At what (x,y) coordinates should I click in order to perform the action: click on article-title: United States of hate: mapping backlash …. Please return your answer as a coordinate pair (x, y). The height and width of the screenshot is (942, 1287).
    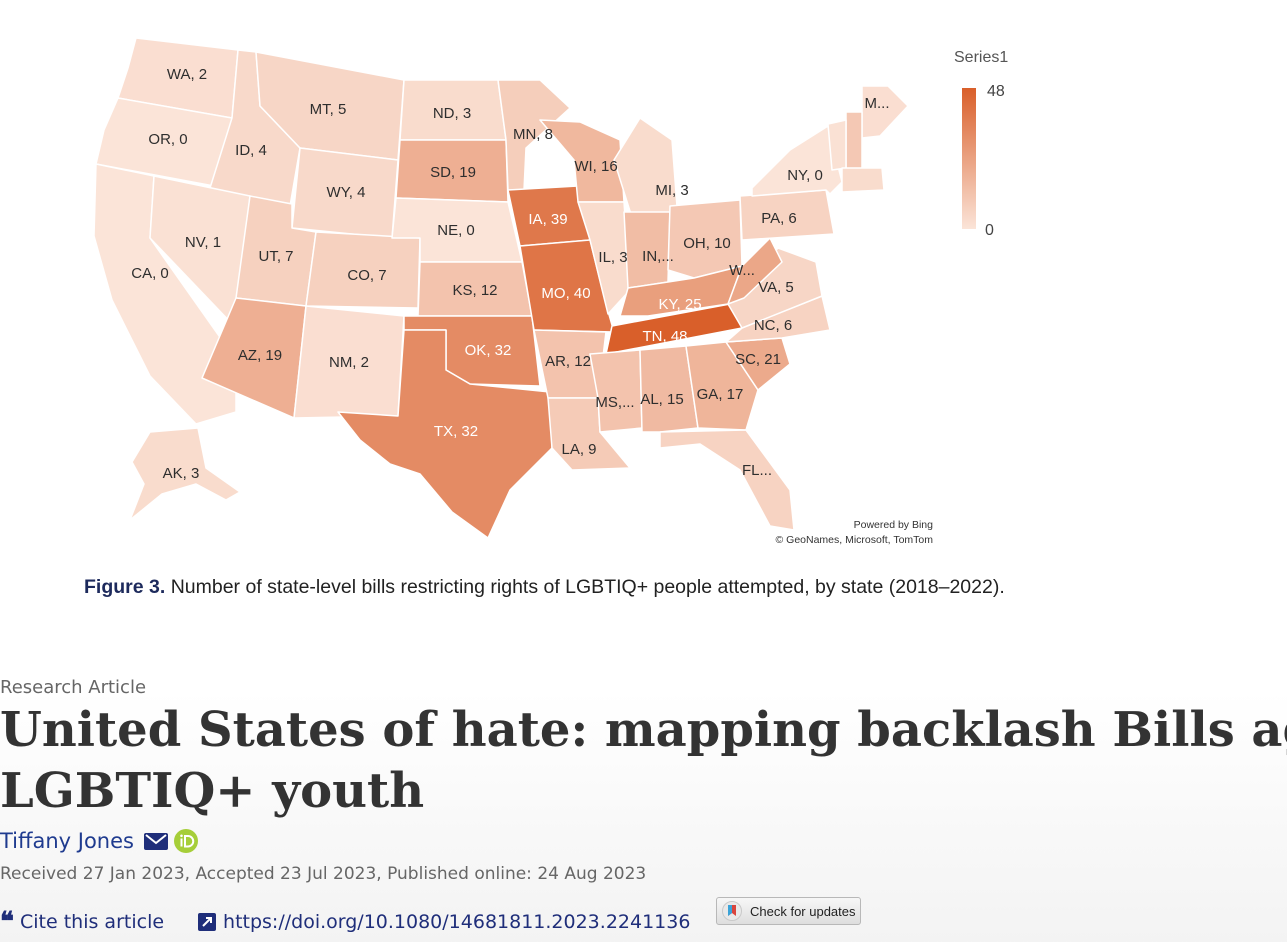
    Looking at the image, I should click on (643, 761).